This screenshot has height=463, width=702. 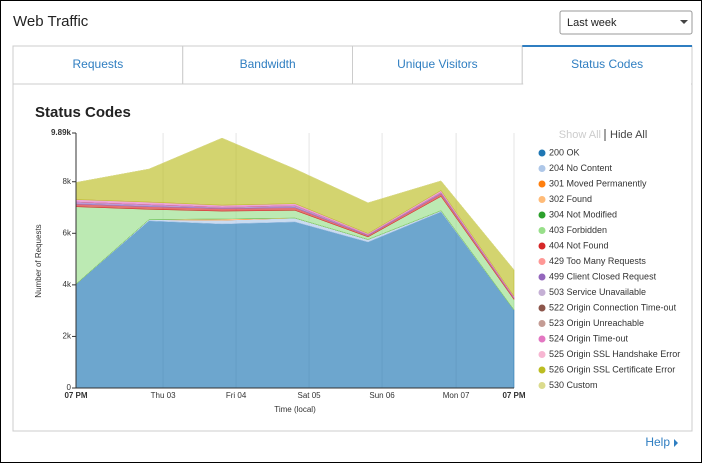 I want to click on y-tick-label: 2k, so click(x=67, y=336).